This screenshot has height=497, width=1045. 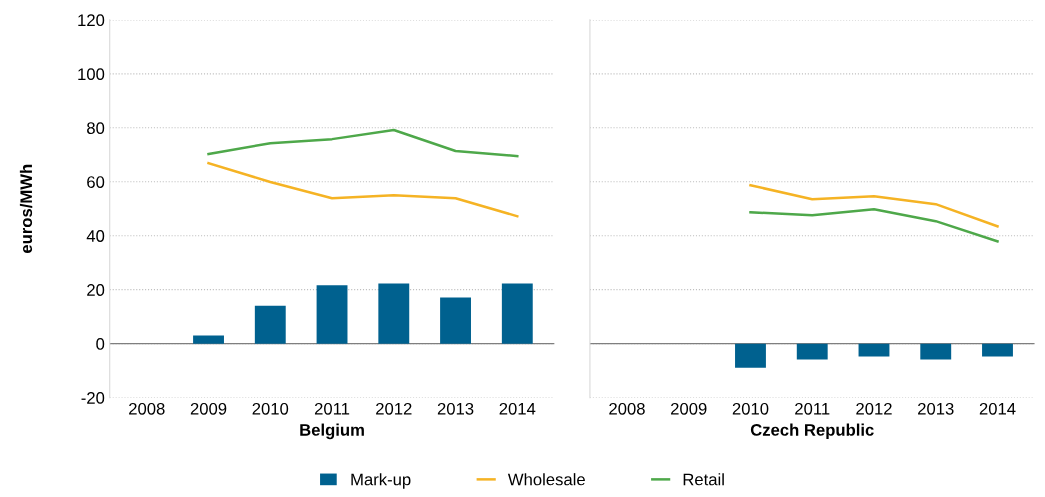 I want to click on legend-label: Wholesale, so click(x=546, y=479).